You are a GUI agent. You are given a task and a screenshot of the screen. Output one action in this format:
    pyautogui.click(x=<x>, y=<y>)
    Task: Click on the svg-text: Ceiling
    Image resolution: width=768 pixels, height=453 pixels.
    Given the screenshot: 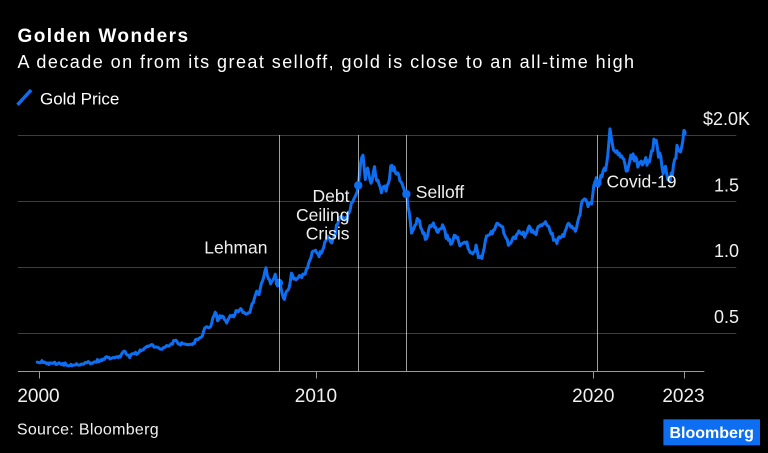 What is the action you would take?
    pyautogui.click(x=323, y=215)
    